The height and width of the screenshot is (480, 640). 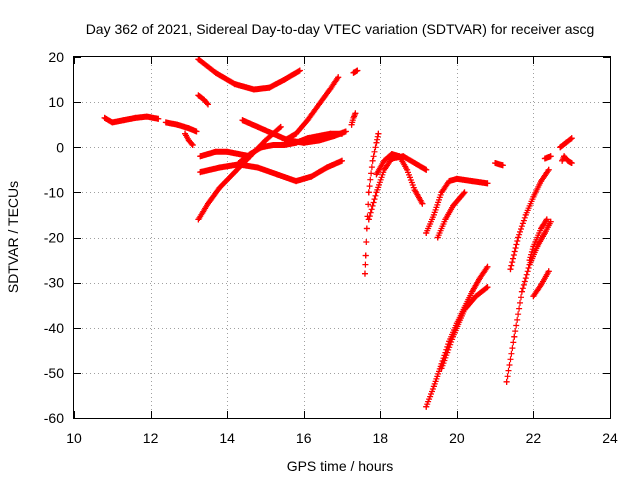 What do you see at coordinates (304, 438) in the screenshot?
I see `x-tick-label: 16` at bounding box center [304, 438].